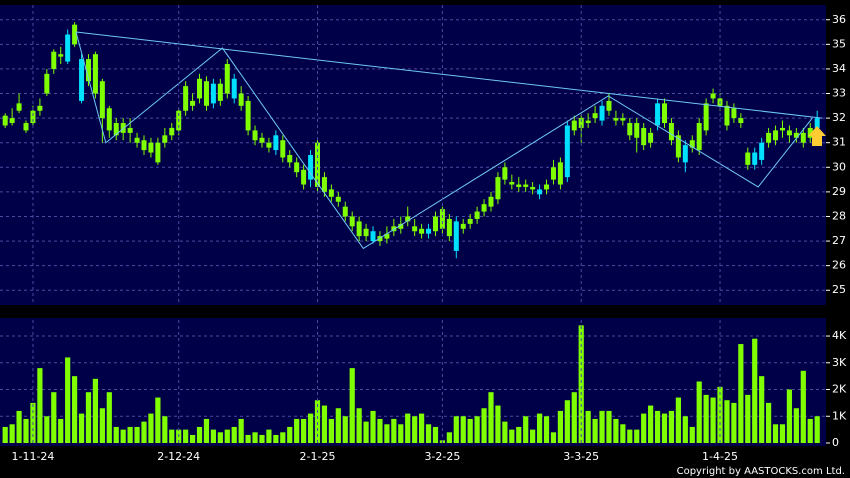  What do you see at coordinates (839, 93) in the screenshot?
I see `y-tick-label: 33` at bounding box center [839, 93].